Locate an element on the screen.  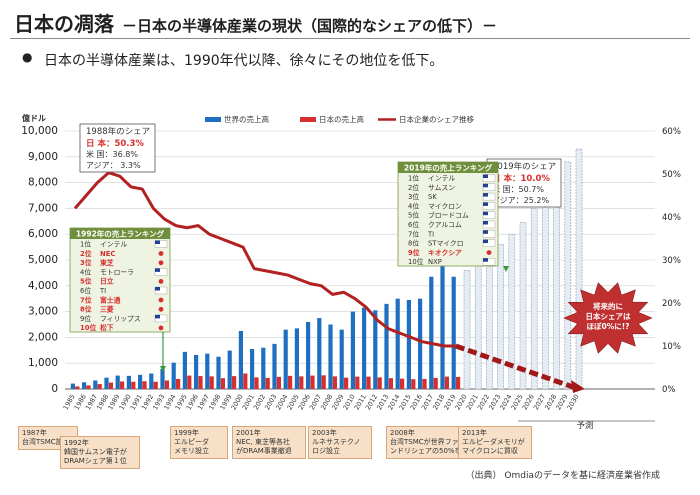
title-main: 日本の凋落 is located at coordinates (64, 24).